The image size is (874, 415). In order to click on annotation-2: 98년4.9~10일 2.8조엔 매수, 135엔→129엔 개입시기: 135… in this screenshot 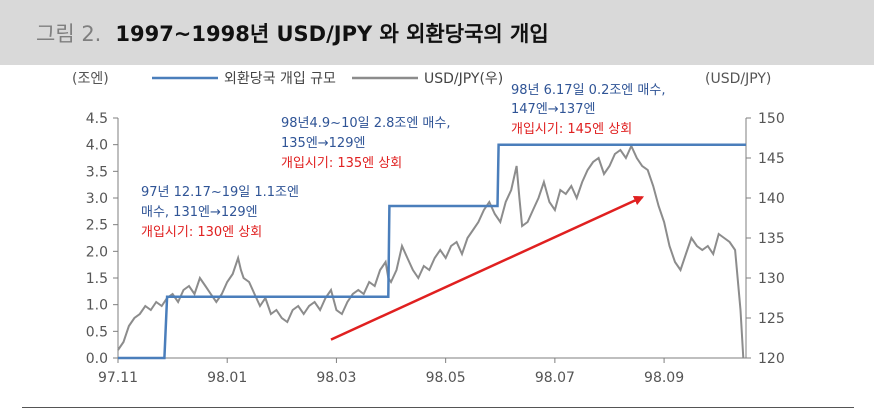, I will do `click(365, 143)`.